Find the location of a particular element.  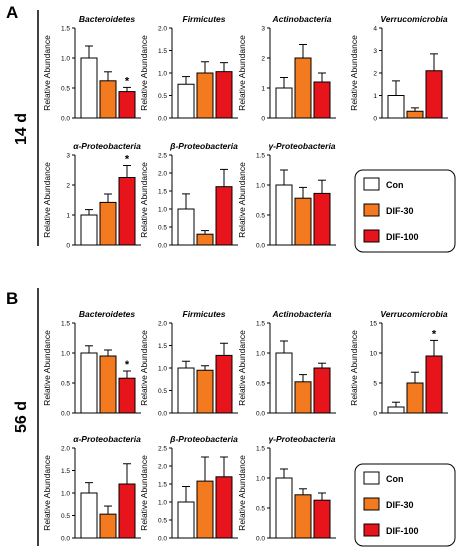

chart-title: Firmicutes is located at coordinates (204, 314).